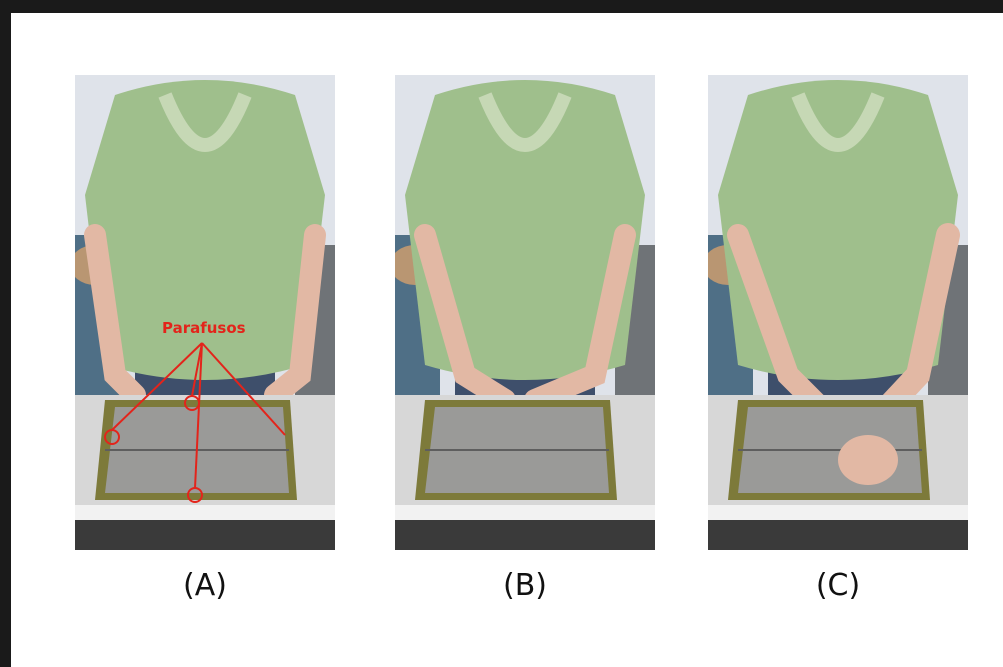 This screenshot has height=667, width=1003. I want to click on caption-a: (A), so click(205, 585).